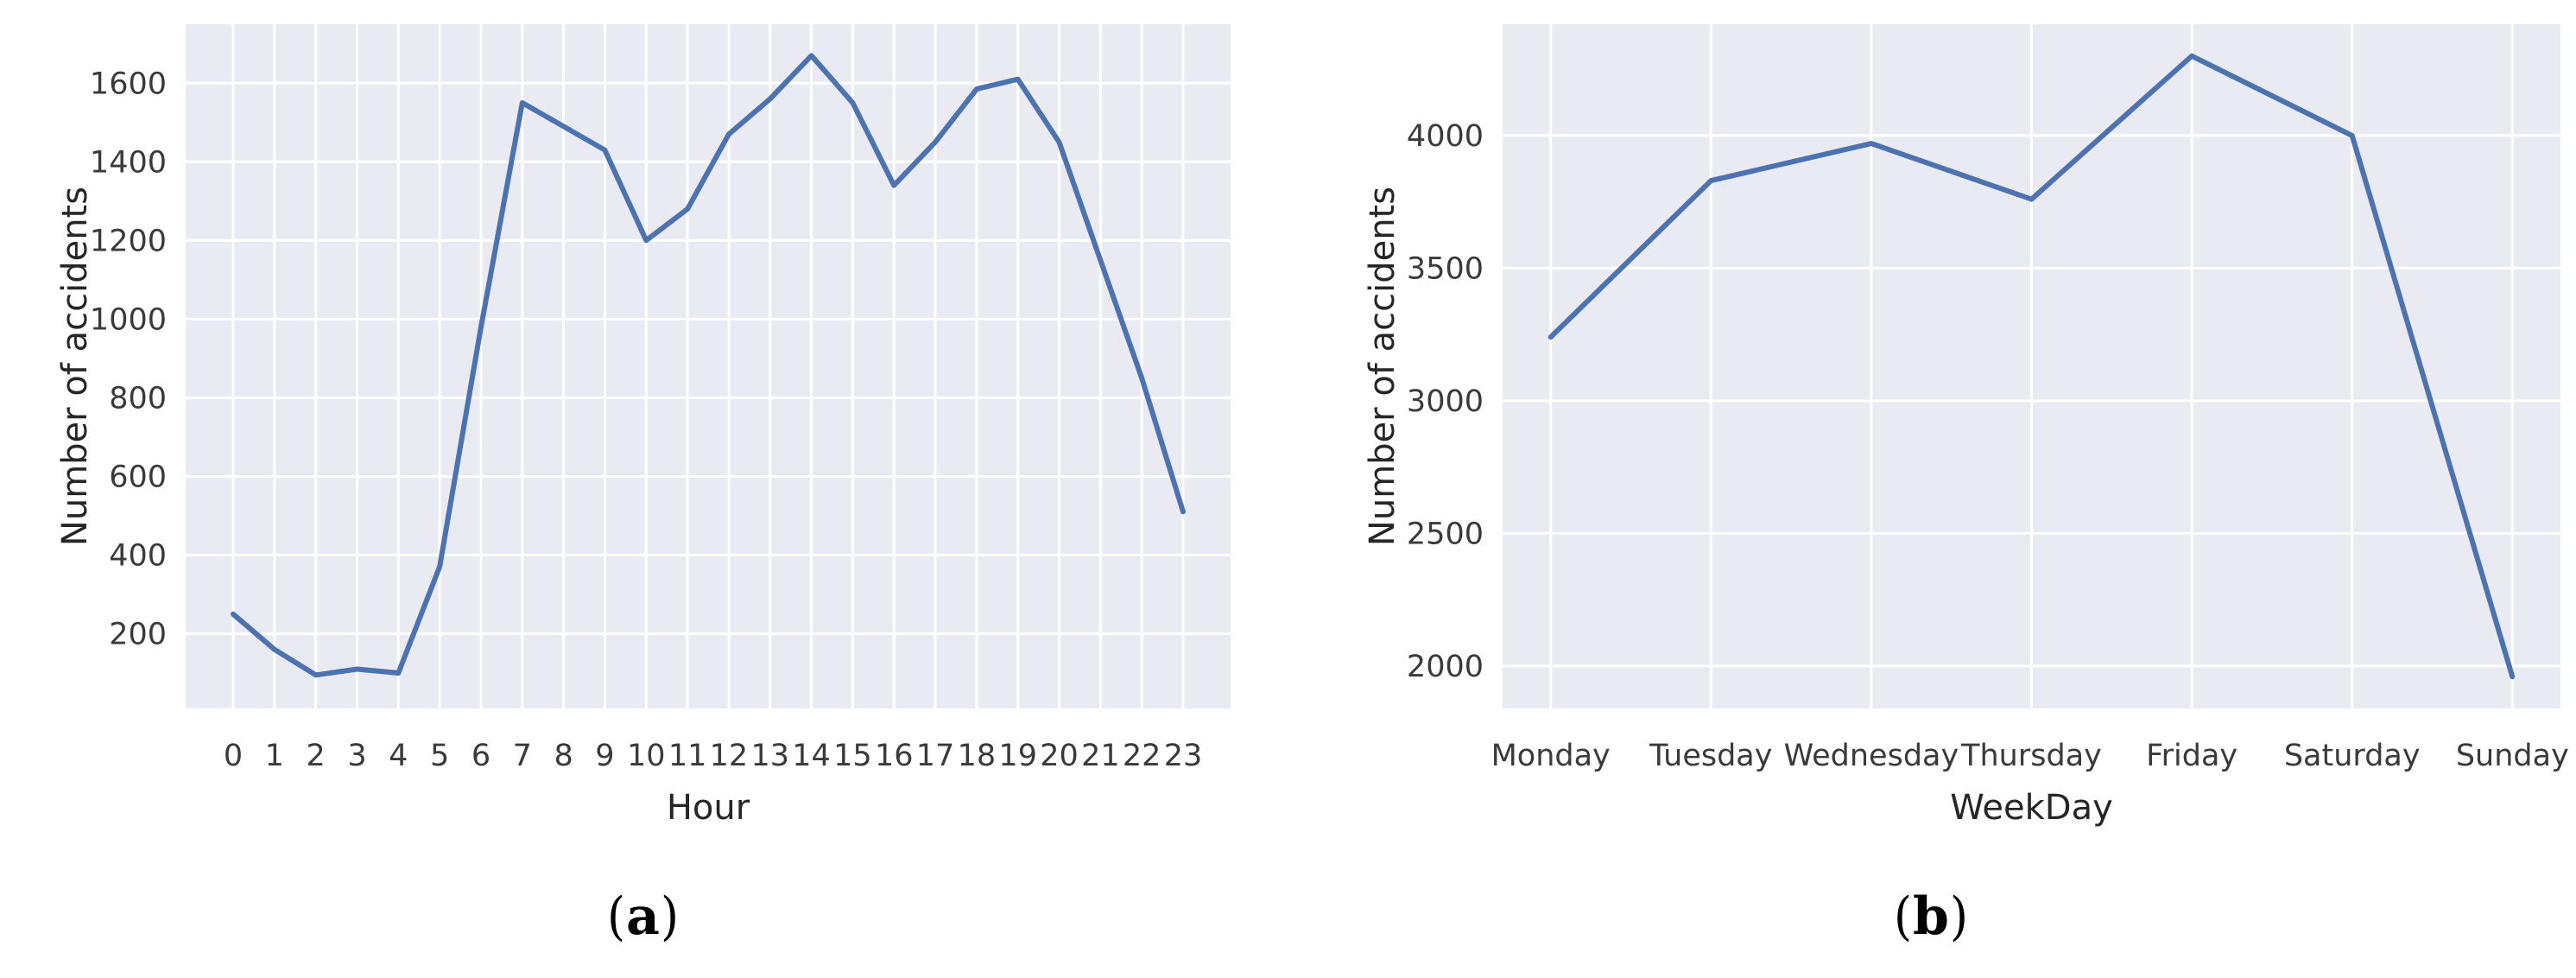 This screenshot has height=978, width=2576. I want to click on x-tick-label: Sunday, so click(2512, 756).